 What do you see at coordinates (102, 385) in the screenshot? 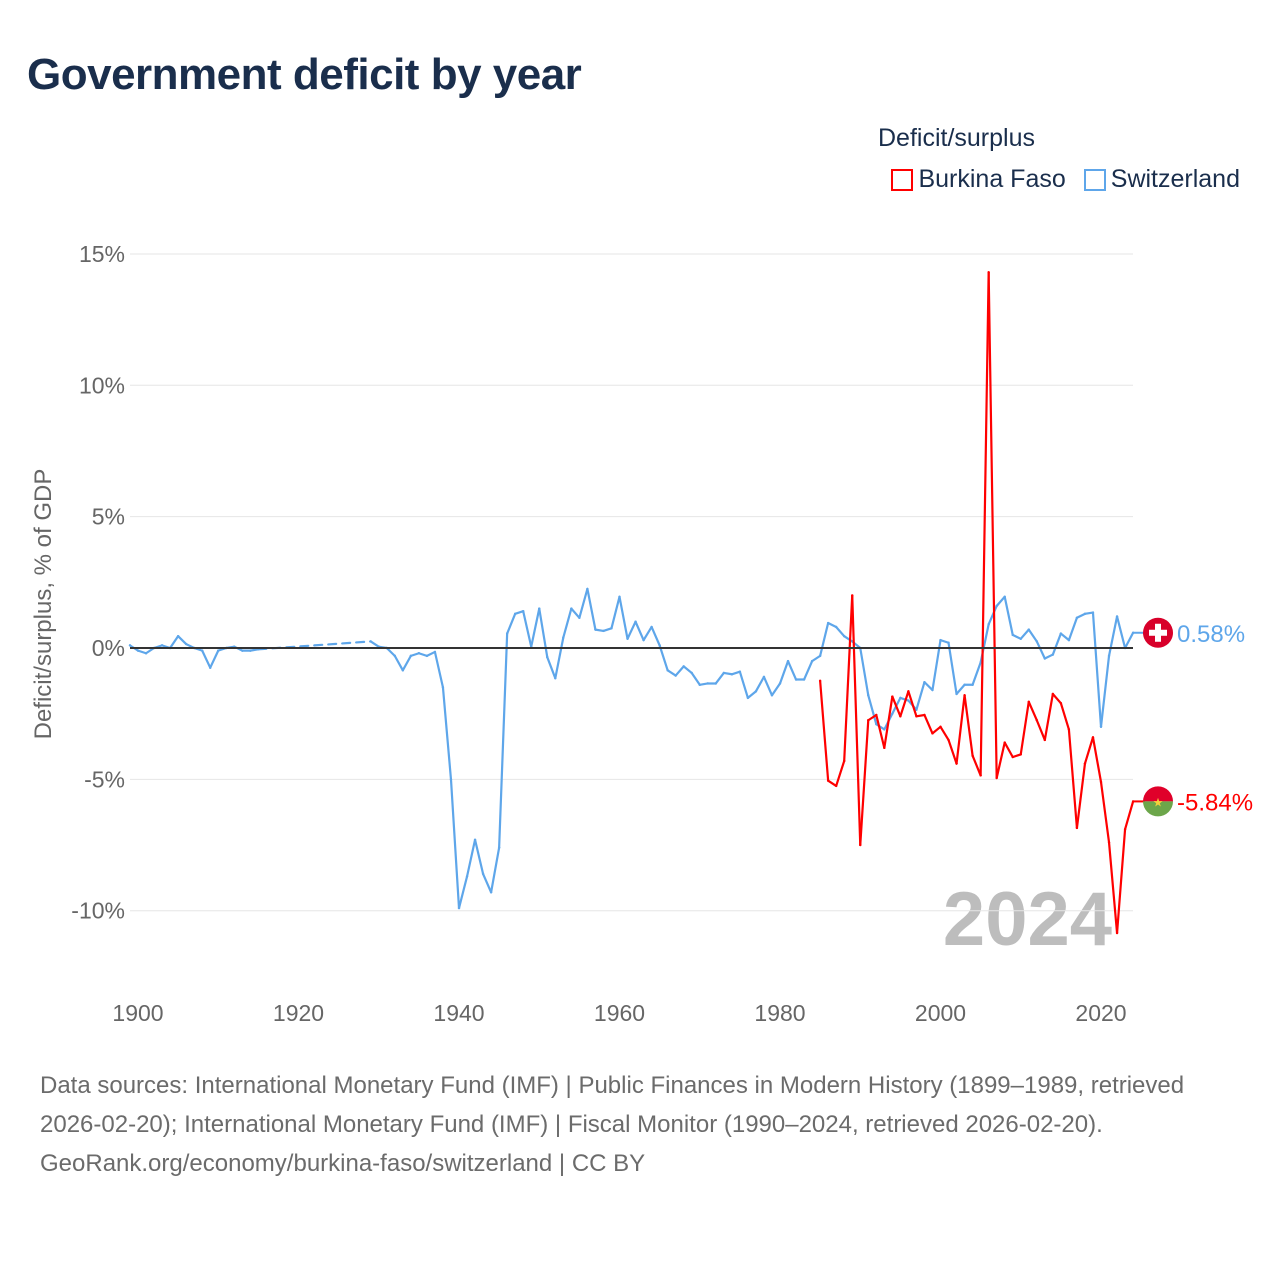
I see `y-tick-label: 10%` at bounding box center [102, 385].